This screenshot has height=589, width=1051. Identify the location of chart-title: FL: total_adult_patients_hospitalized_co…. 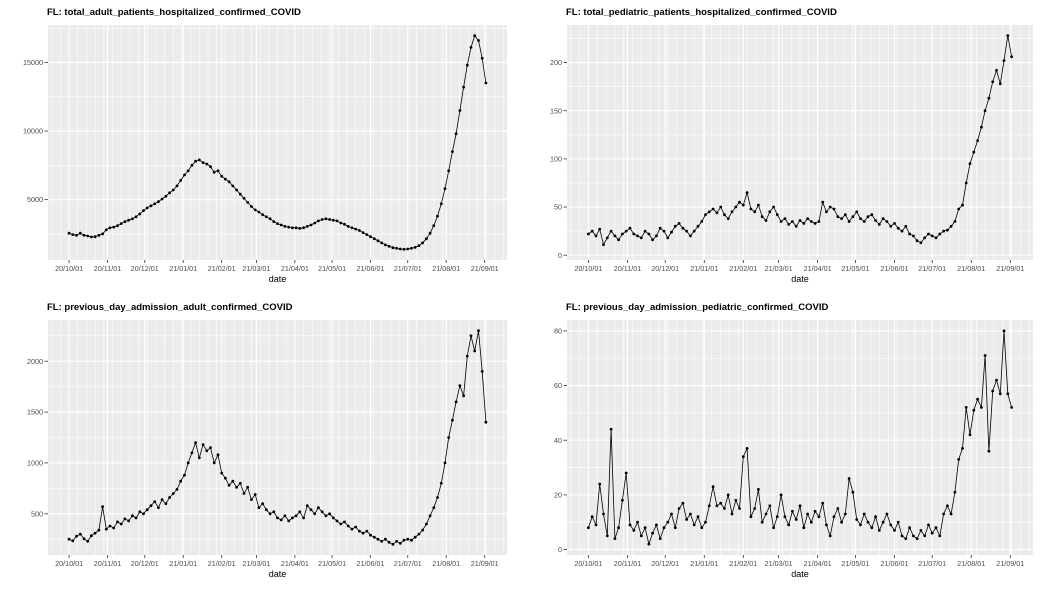
(174, 12).